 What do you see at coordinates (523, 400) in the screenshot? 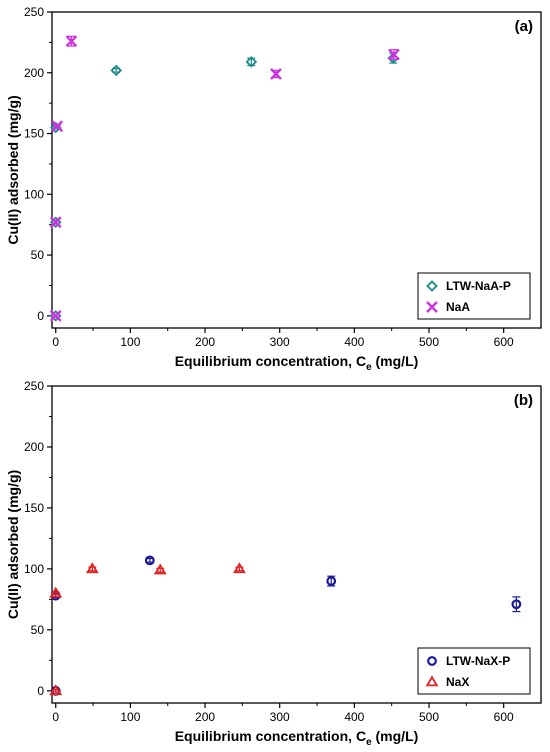
I see `panel-label: (b)` at bounding box center [523, 400].